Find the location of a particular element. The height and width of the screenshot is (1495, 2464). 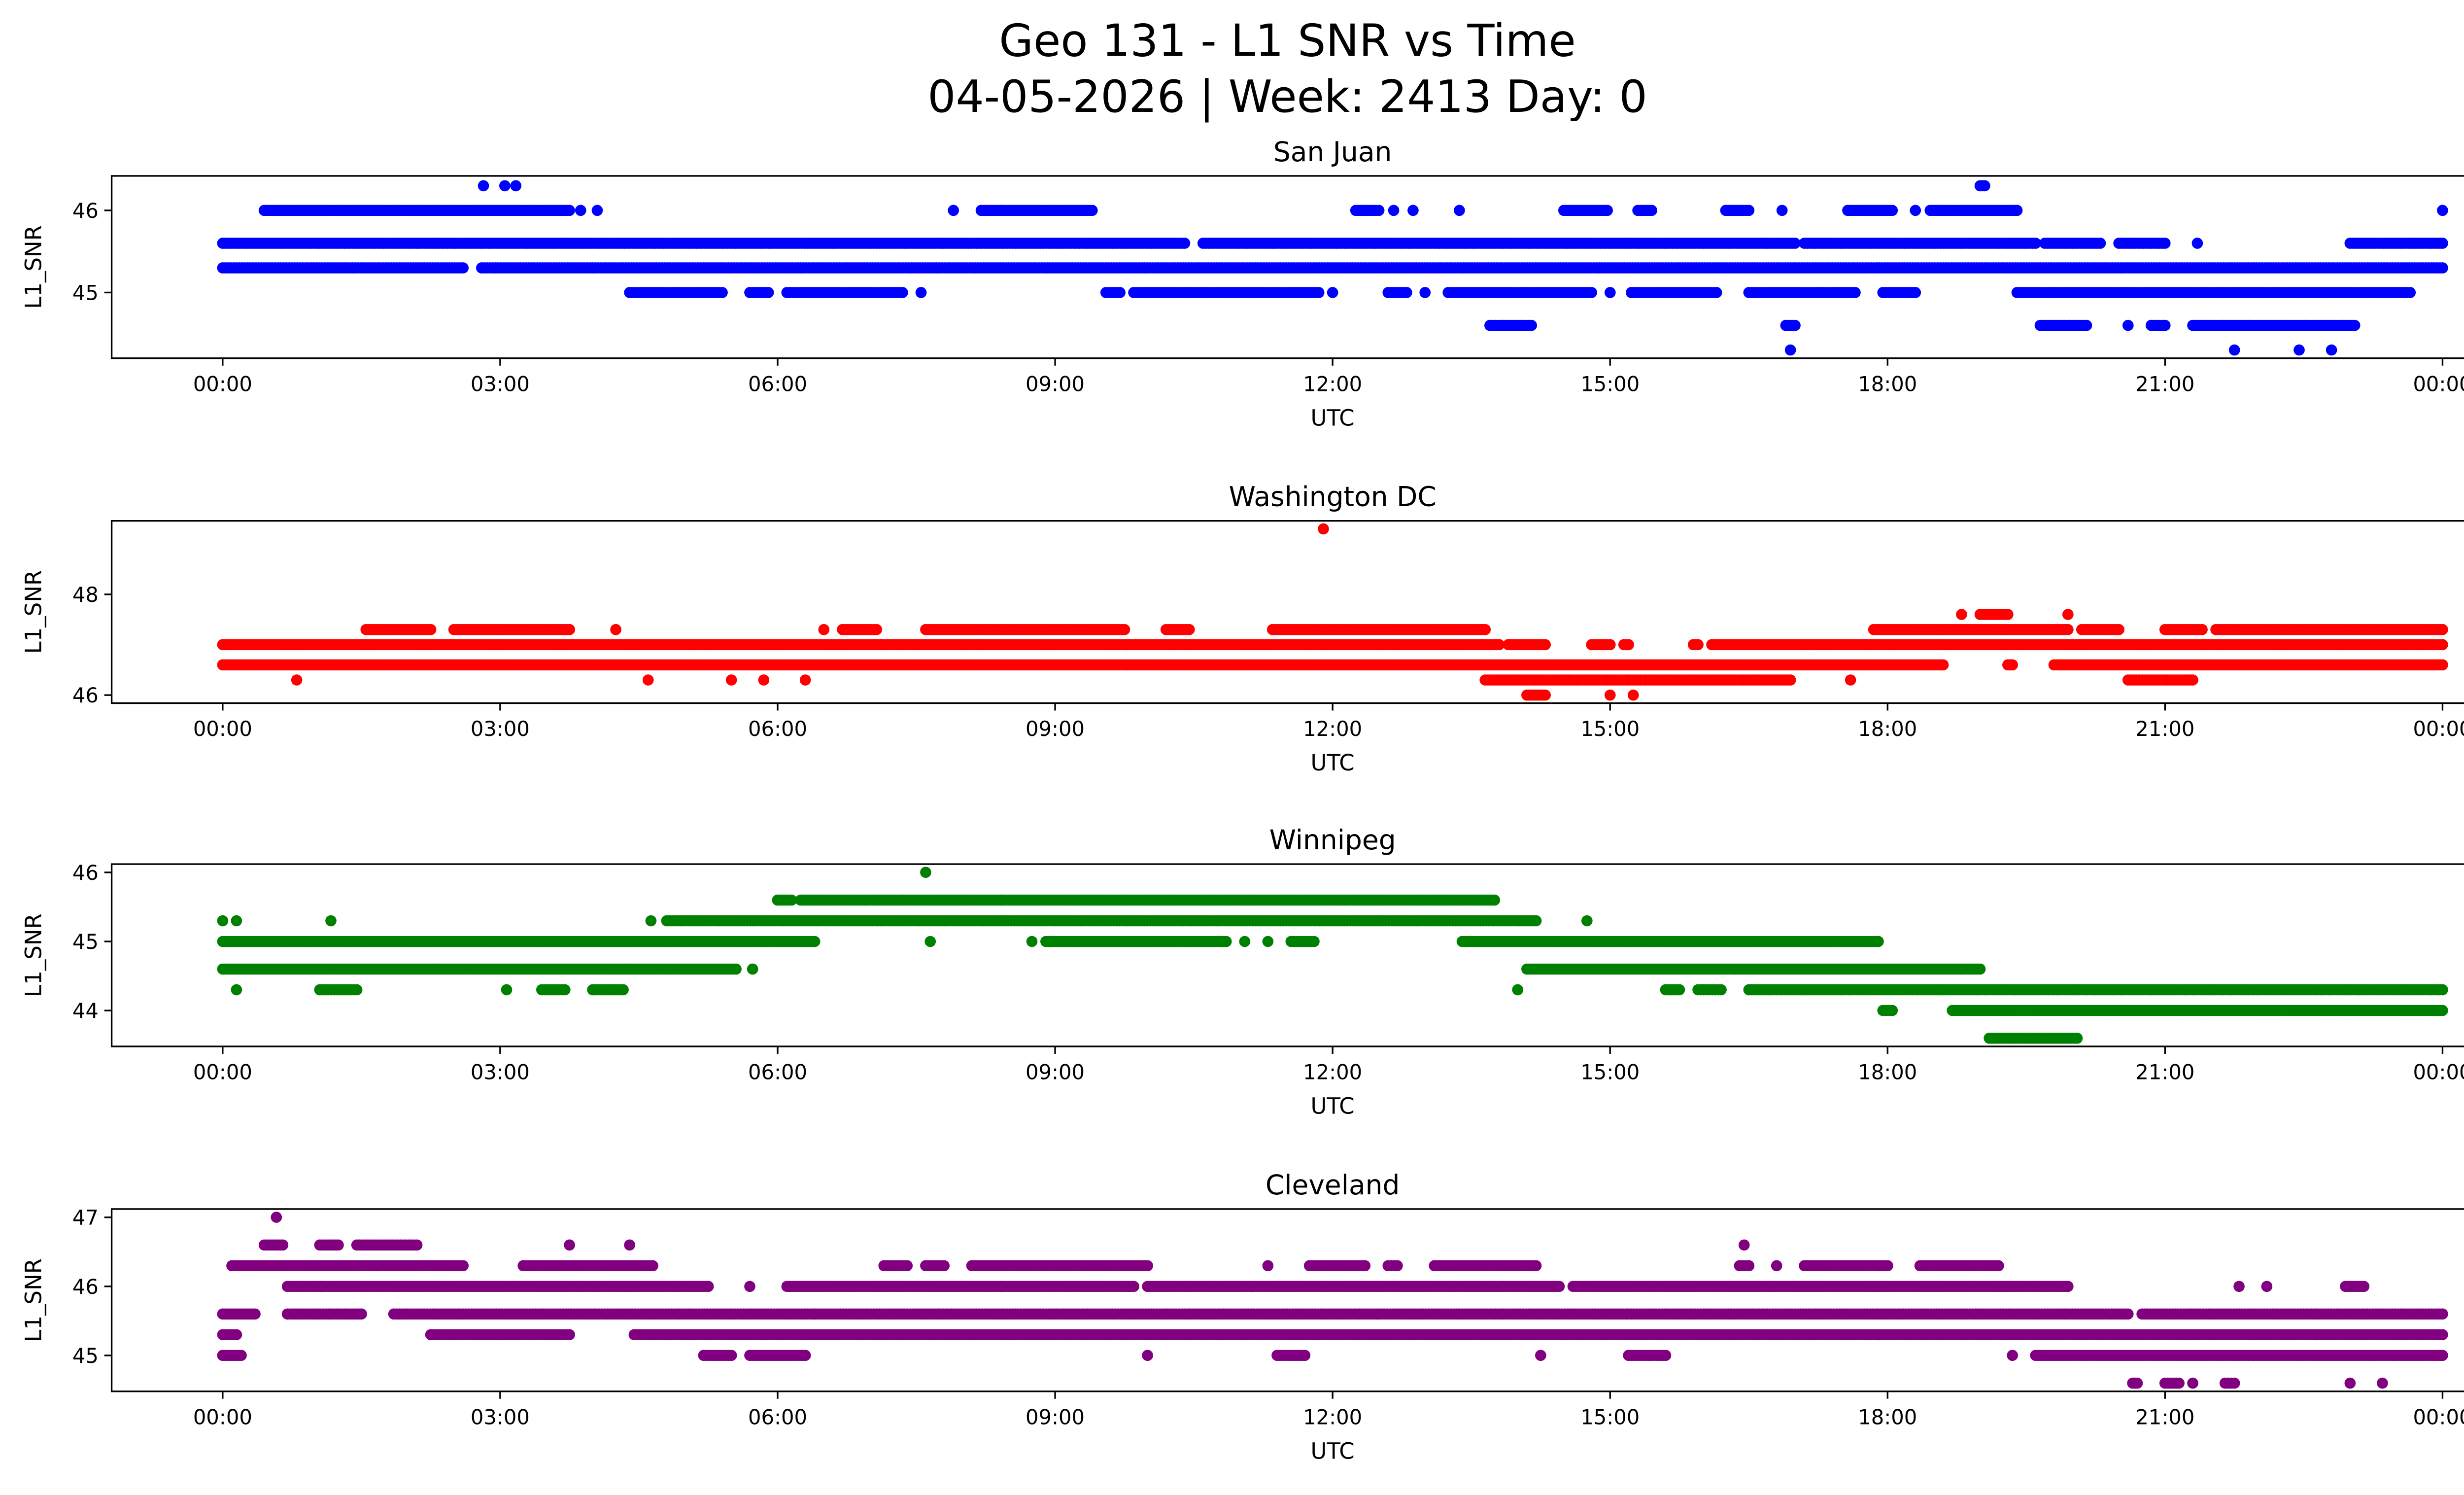

y-tick-label: 48 is located at coordinates (85, 595).